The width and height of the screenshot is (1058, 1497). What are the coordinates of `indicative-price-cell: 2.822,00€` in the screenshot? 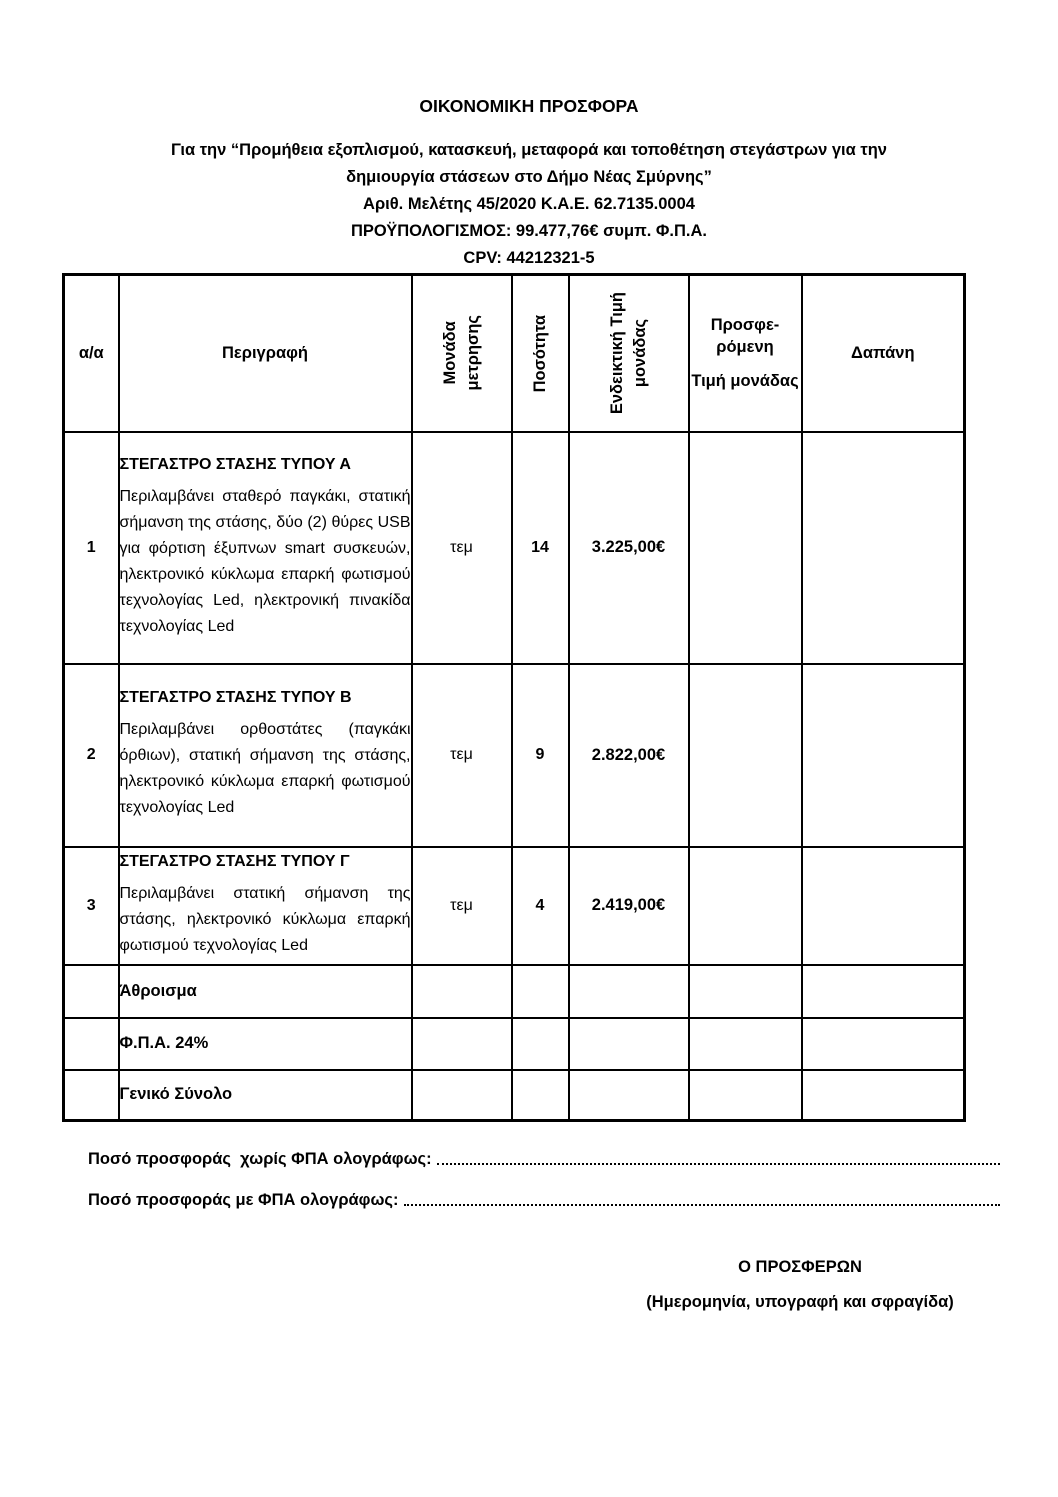 It's located at (628, 755).